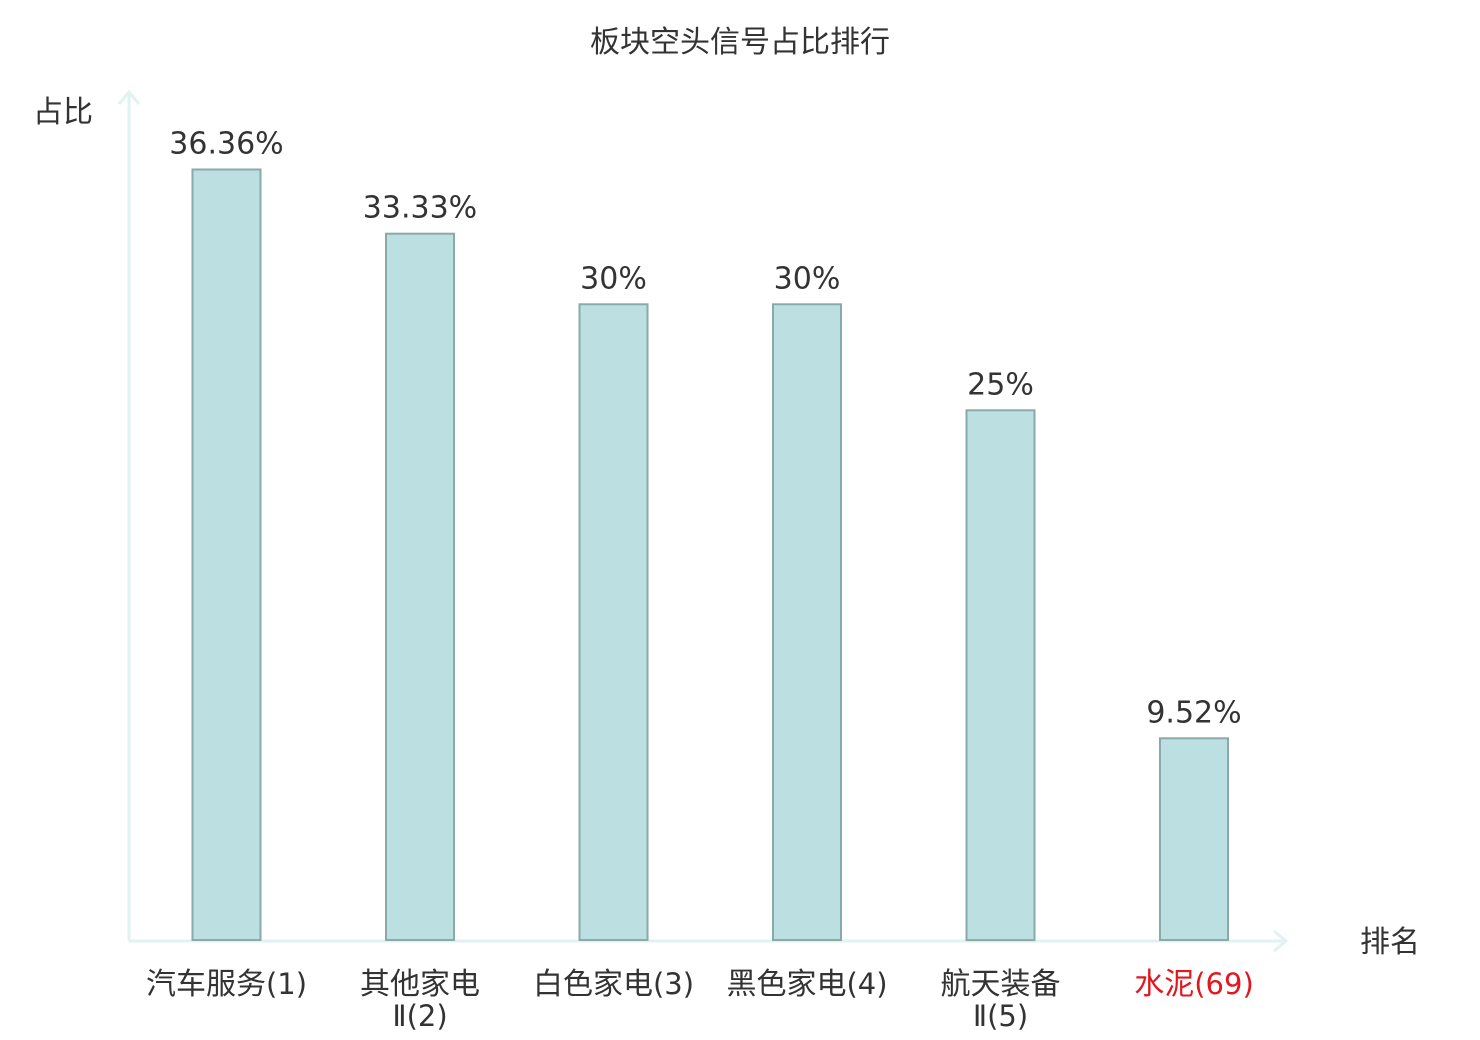 The image size is (1480, 1040). Describe the element at coordinates (740, 42) in the screenshot. I see `chart-title: 板块空头信号占比排行` at that location.